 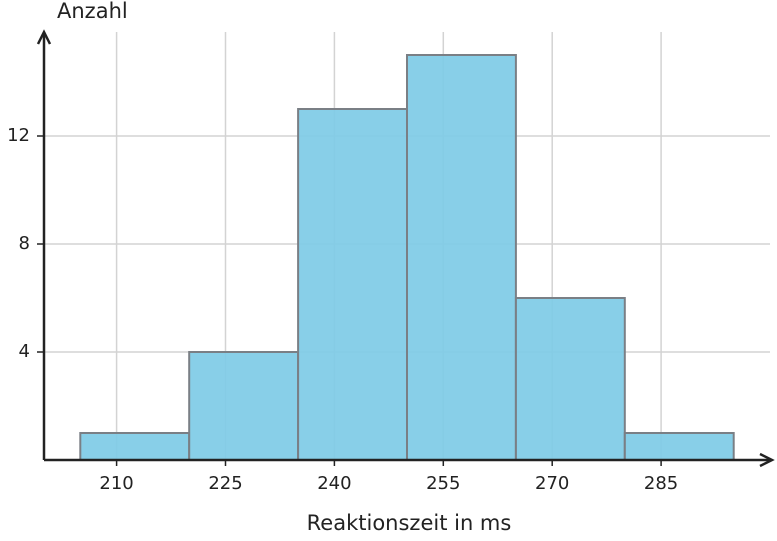 I want to click on x-tick-label: 210, so click(x=116, y=483).